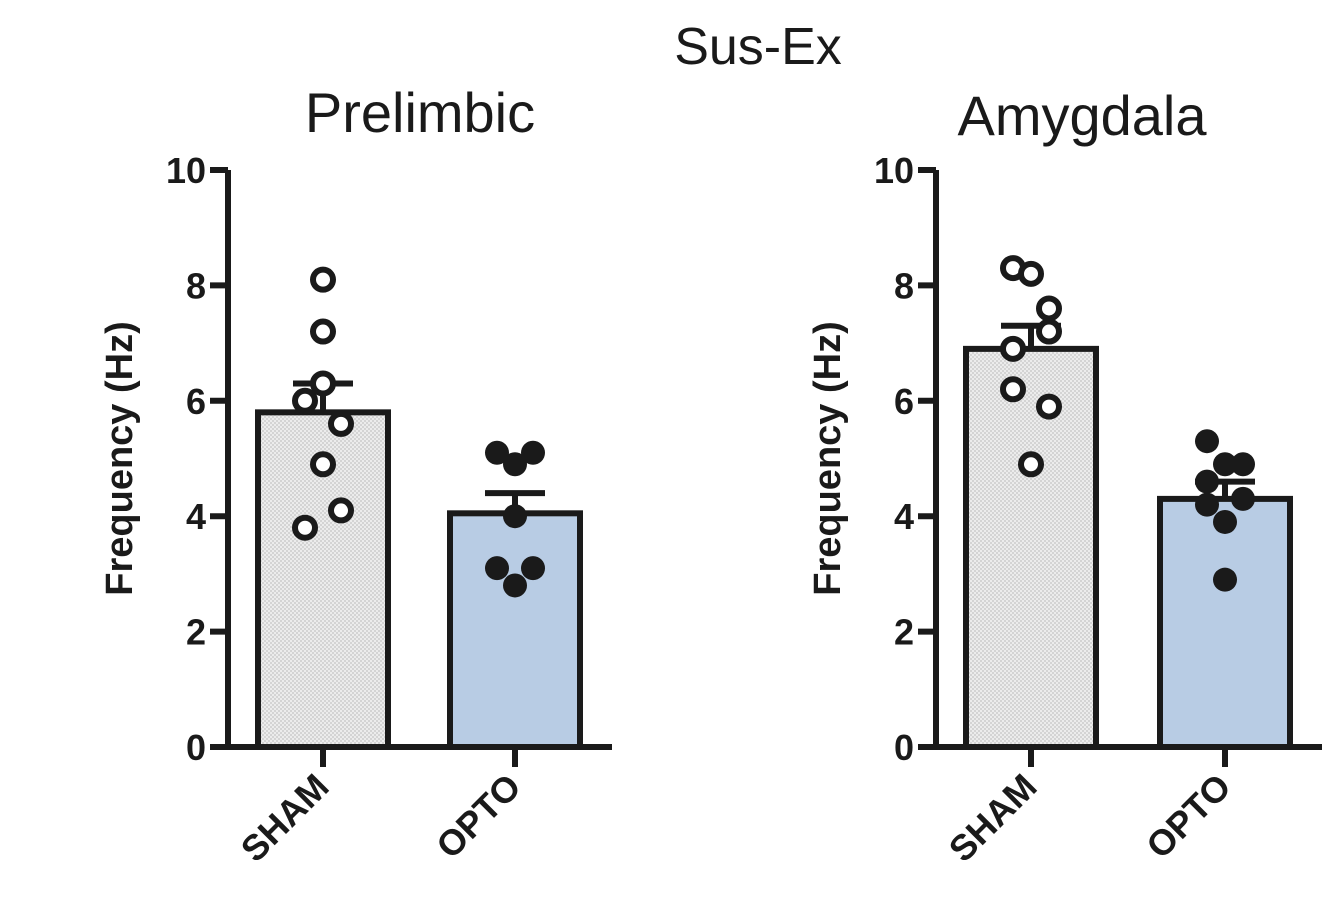 Image resolution: width=1344 pixels, height=907 pixels. I want to click on panel-title: Prelimbic, so click(420, 112).